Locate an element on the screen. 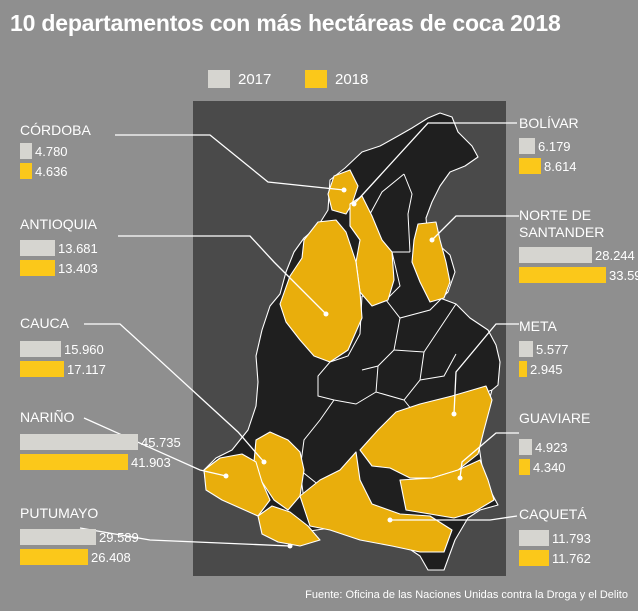  legend-label-2018: 2018 is located at coordinates (352, 79).